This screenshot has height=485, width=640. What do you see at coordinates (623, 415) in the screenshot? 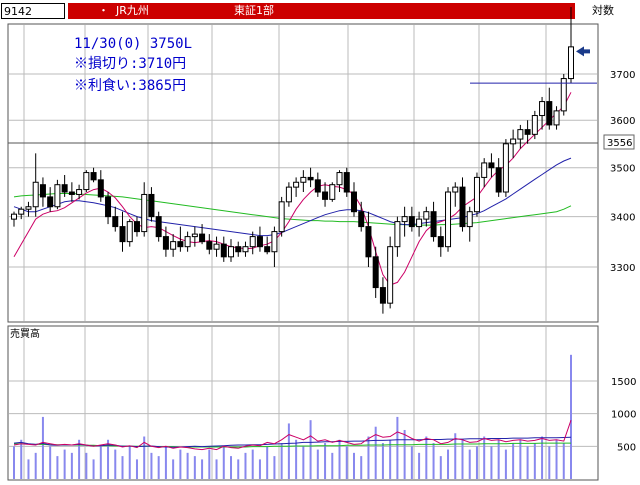
I see `volume-tick-label: 1000` at bounding box center [623, 415].